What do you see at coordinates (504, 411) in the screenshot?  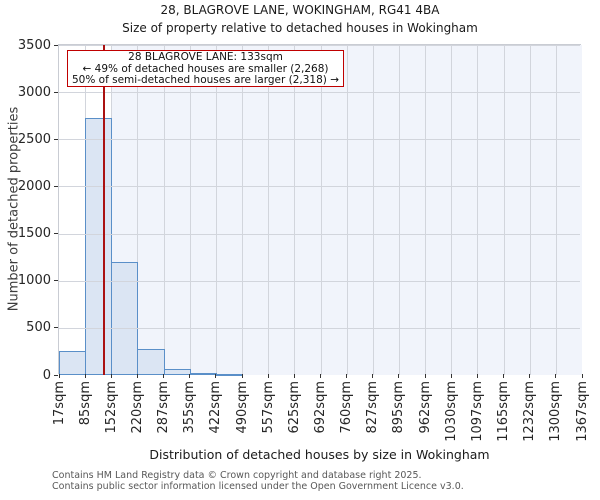 I see `x-tick-label: 1165sqm` at bounding box center [504, 411].